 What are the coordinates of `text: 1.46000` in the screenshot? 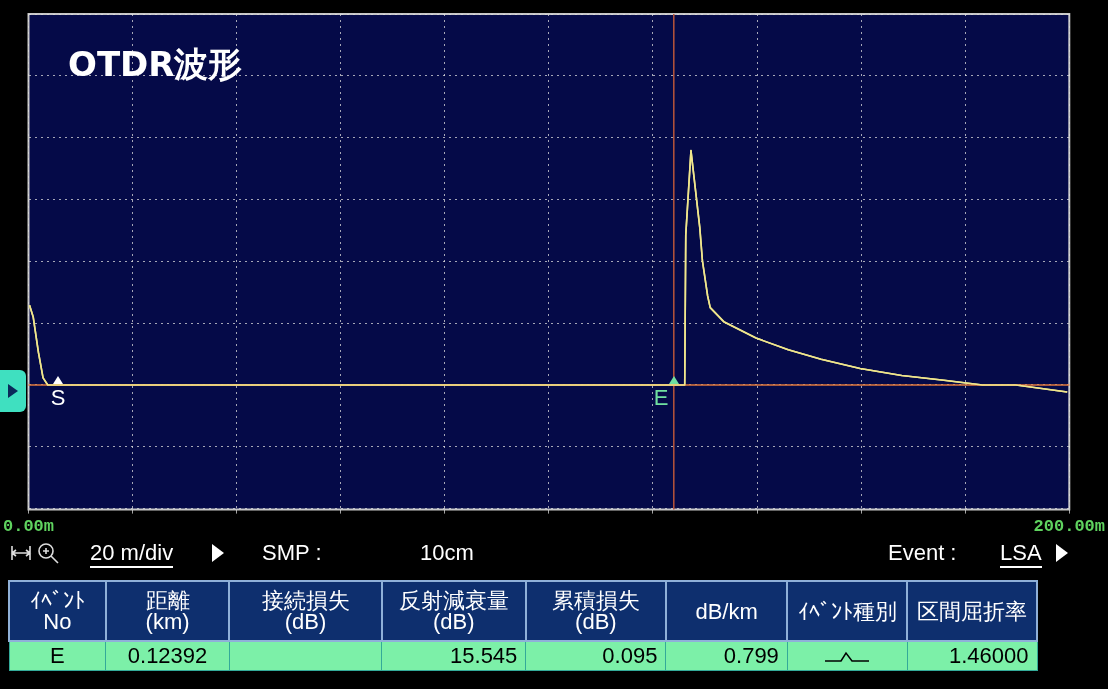 It's located at (972, 656).